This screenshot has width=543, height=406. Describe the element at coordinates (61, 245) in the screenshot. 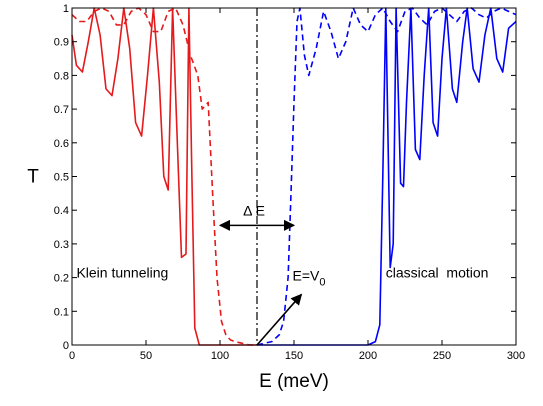

I see `y-tick-label: 0.3` at that location.